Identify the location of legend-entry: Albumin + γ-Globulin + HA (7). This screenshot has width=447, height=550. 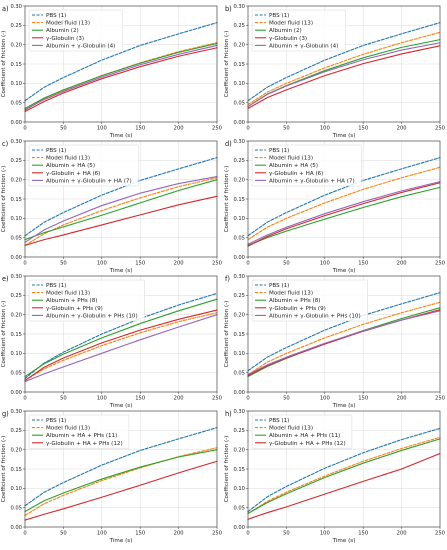
(89, 181).